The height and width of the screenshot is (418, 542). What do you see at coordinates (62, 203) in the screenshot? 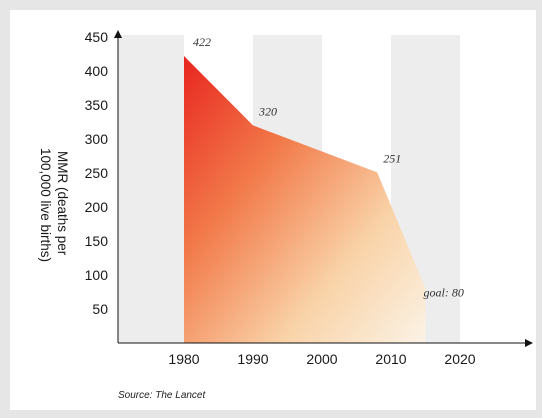
I see `y-axis-label-line-1: MMR (deaths per` at bounding box center [62, 203].